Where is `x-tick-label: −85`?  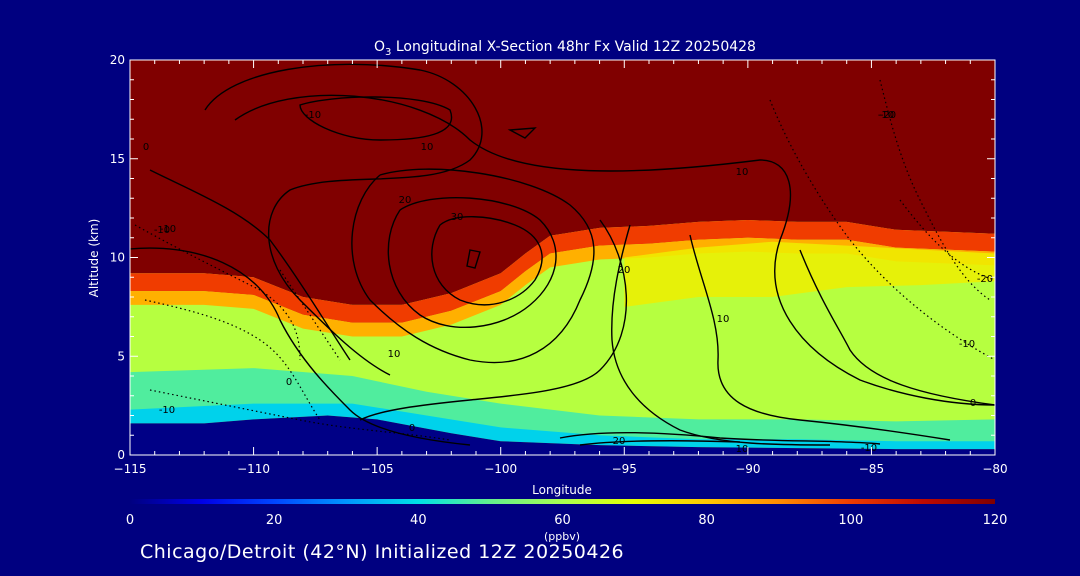
x-tick-label: −85 is located at coordinates (871, 469).